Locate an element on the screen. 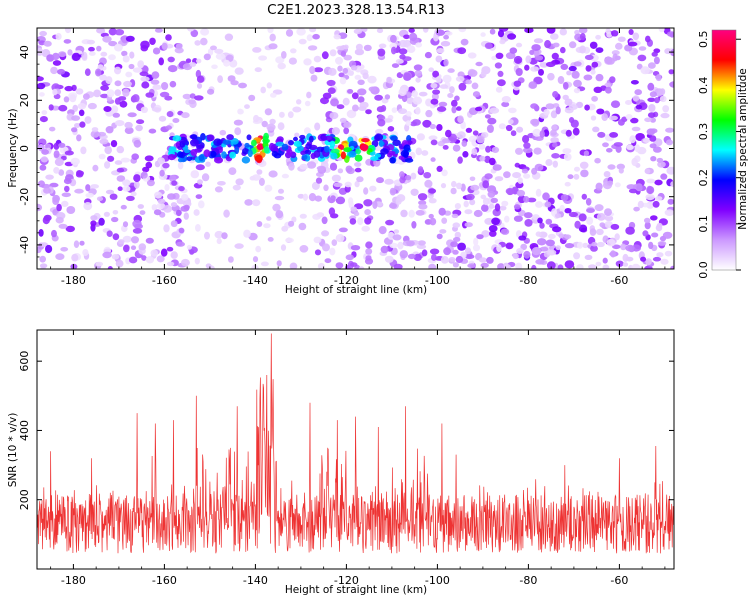 Image resolution: width=750 pixels, height=600 pixels. colorbar-frame is located at coordinates (724, 150).